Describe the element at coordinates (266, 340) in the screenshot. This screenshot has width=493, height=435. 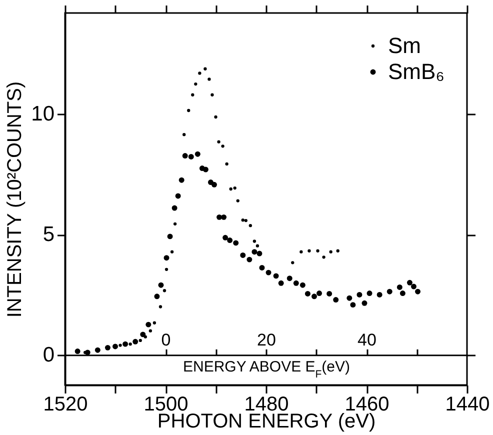
I see `x2-tick-label: 20` at that location.